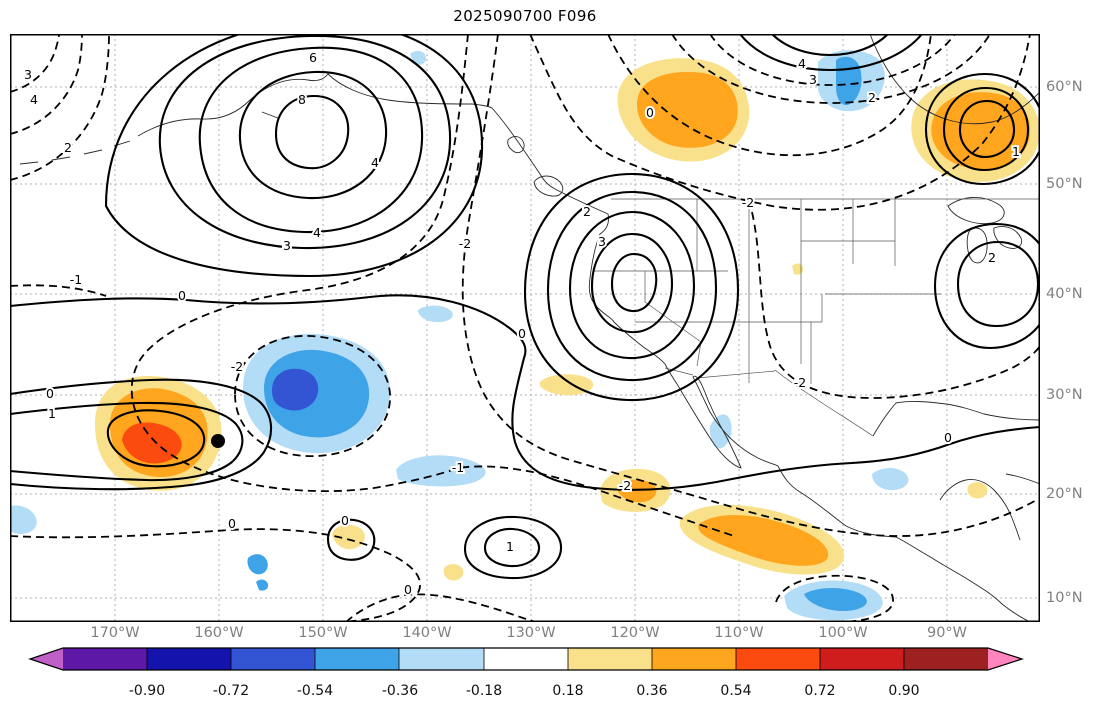  I want to click on cb-tick-7: 0.54, so click(736, 691).